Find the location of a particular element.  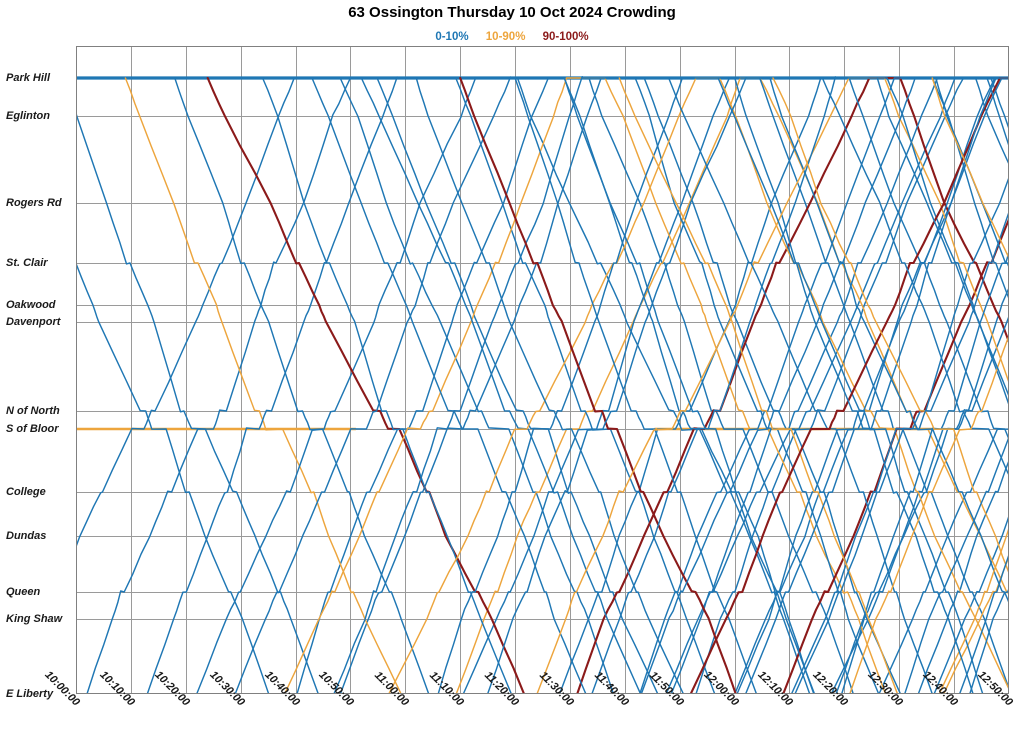

y-axis-label-college: College is located at coordinates (26, 492).